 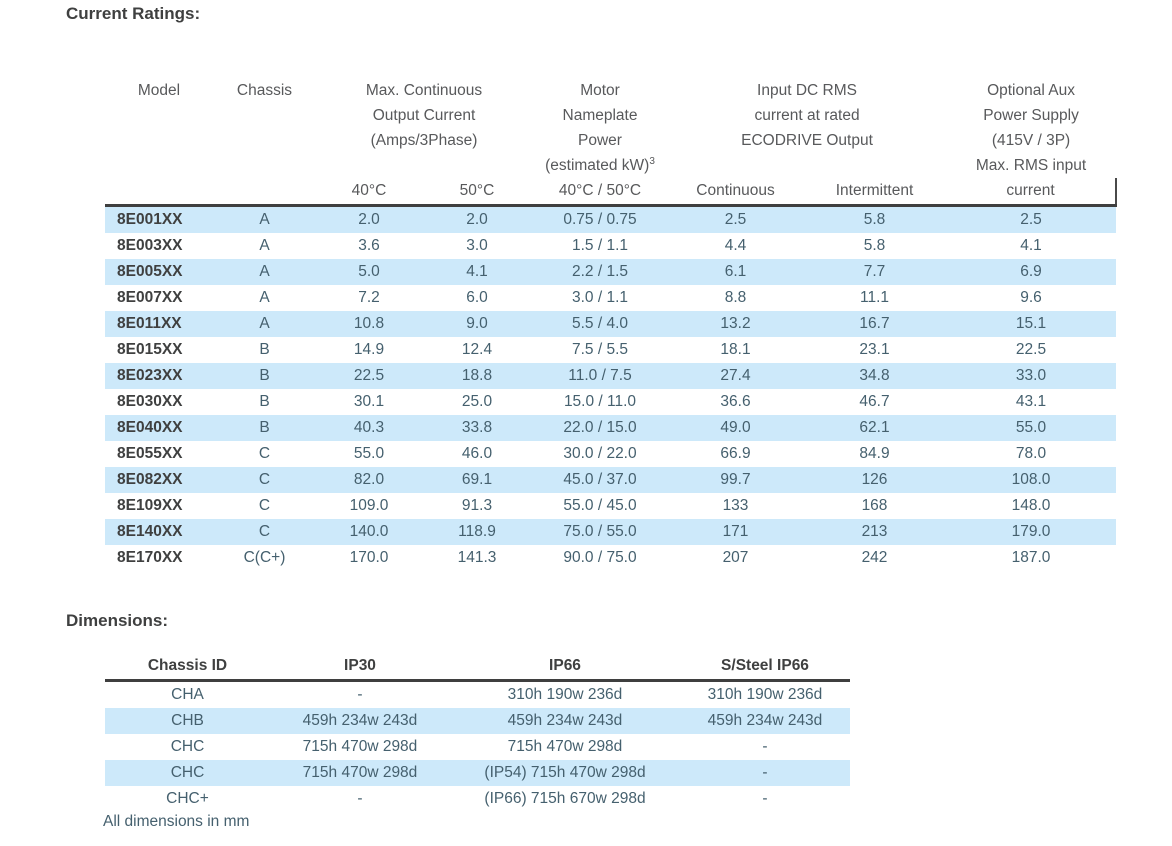 I want to click on ratings-cell-amps-40c: 30.1, so click(x=369, y=401).